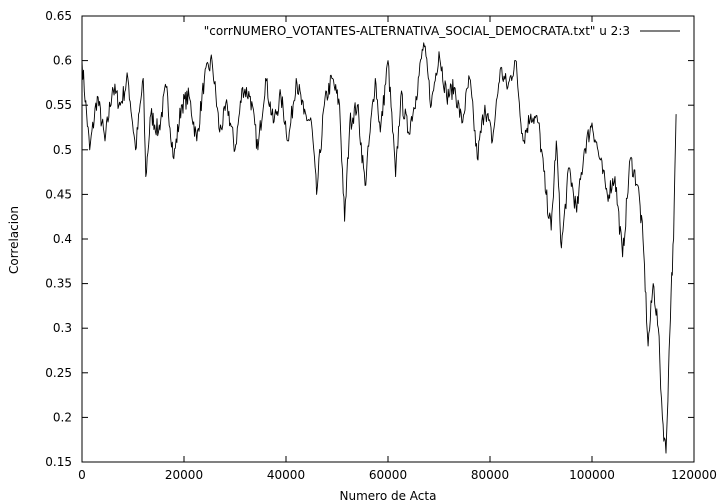 The height and width of the screenshot is (504, 720). I want to click on y-tick-label: 0.35, so click(58, 284).